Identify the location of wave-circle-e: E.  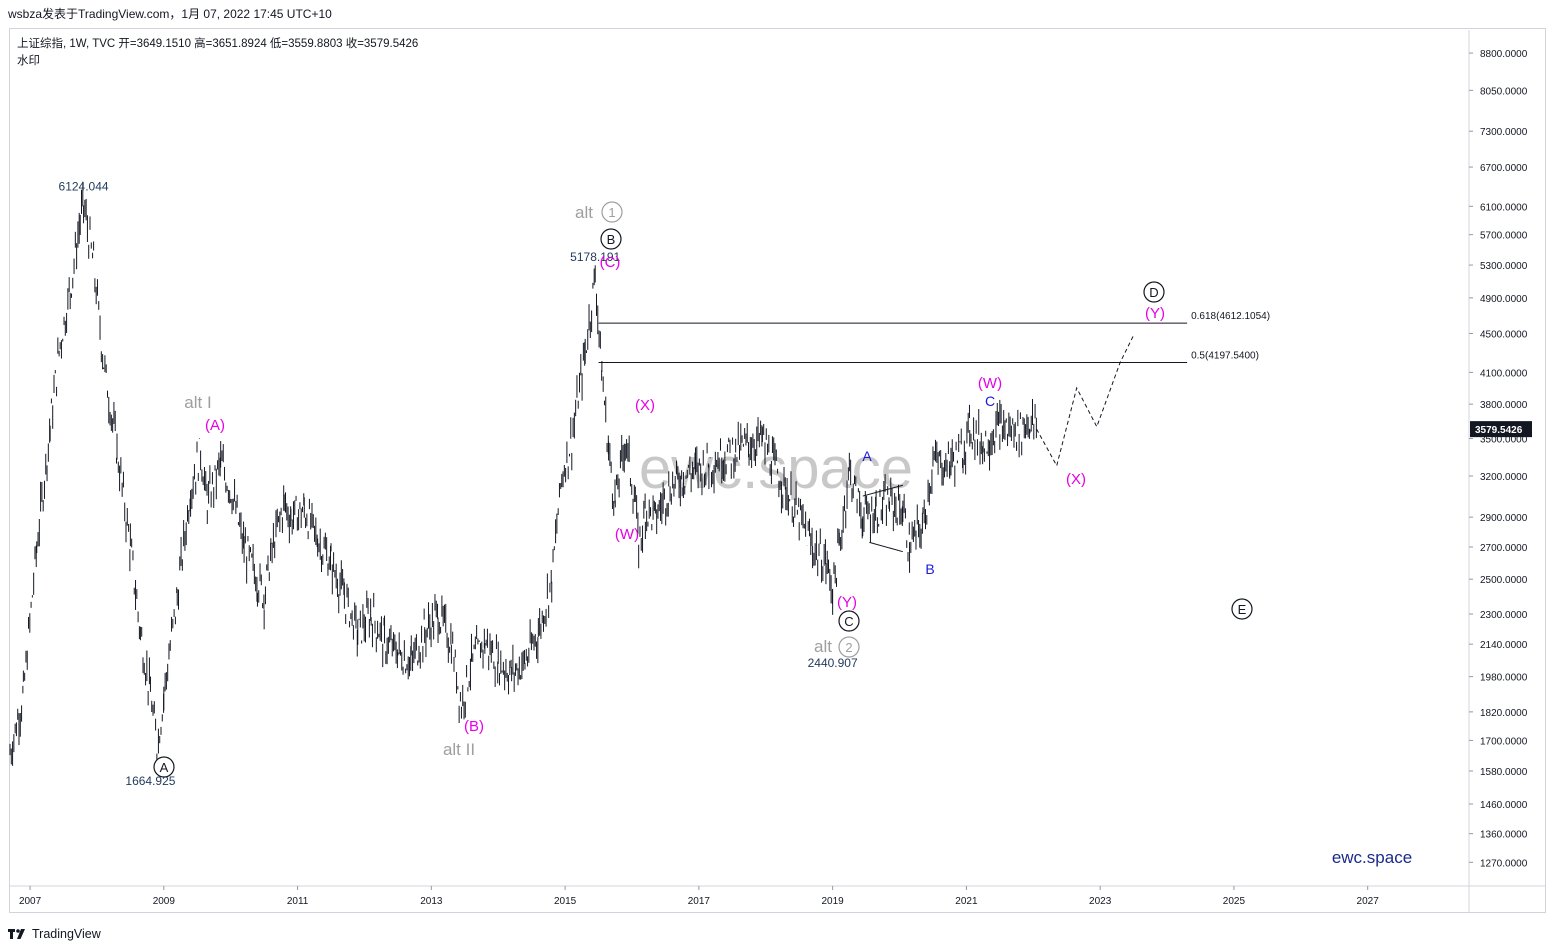
(1242, 609).